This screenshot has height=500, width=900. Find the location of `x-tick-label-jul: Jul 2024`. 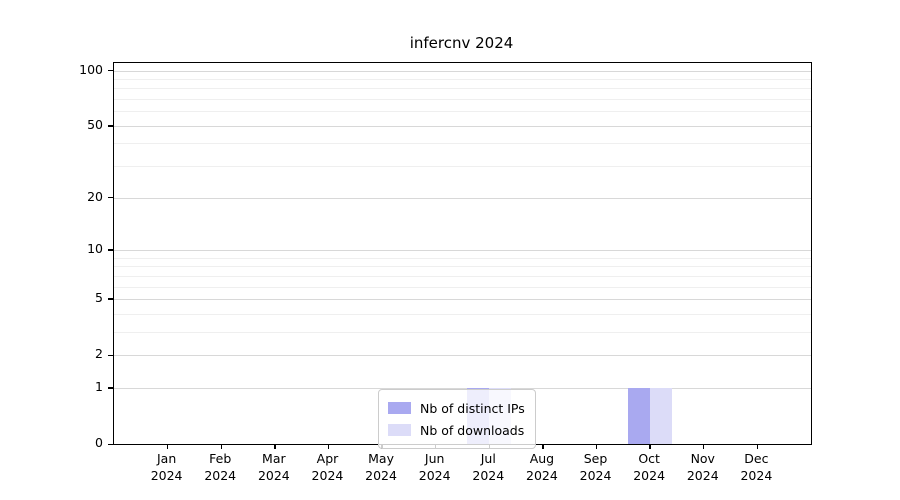

x-tick-label-jul: Jul 2024 is located at coordinates (488, 467).